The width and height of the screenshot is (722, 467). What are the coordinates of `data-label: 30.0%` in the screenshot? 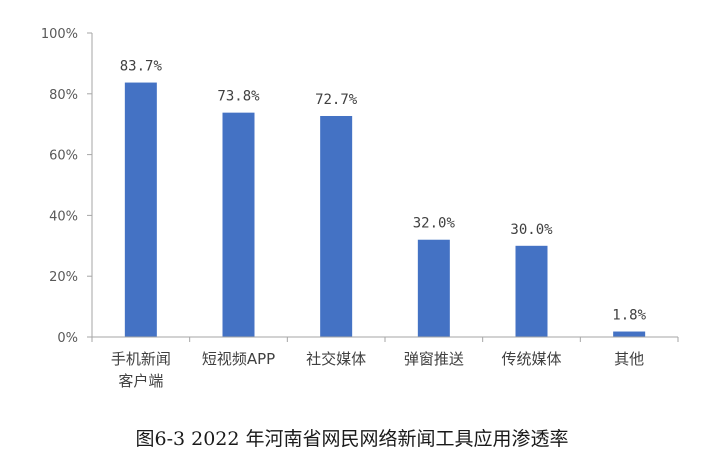 It's located at (531, 230).